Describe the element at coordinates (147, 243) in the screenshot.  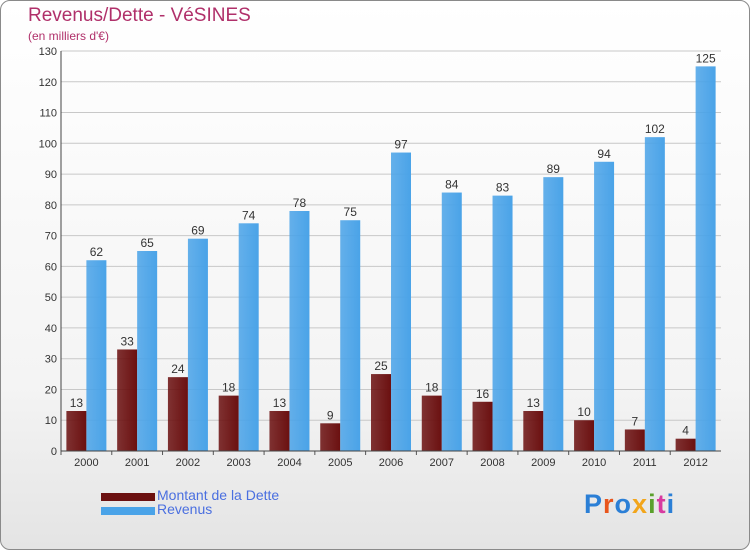
I see `data-label-revenus: 65` at that location.